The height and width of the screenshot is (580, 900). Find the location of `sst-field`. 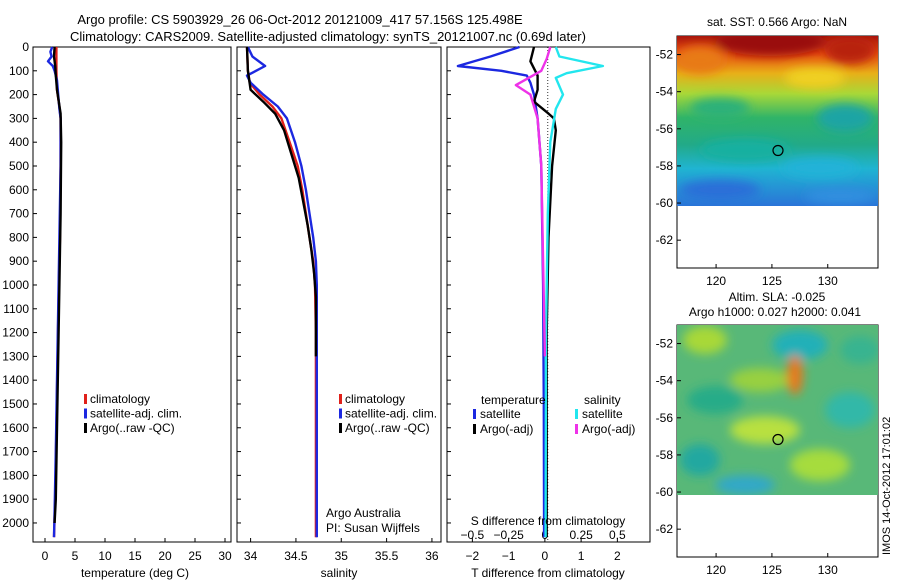

sst-field is located at coordinates (777, 121).